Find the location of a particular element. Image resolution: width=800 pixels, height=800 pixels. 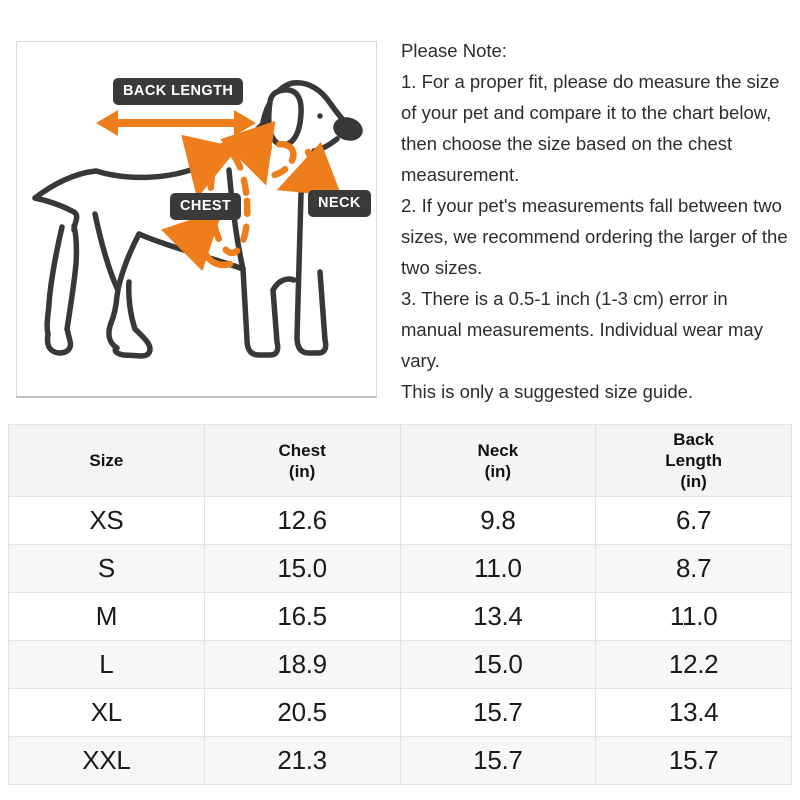

col-header-size: Size is located at coordinates (106, 460).